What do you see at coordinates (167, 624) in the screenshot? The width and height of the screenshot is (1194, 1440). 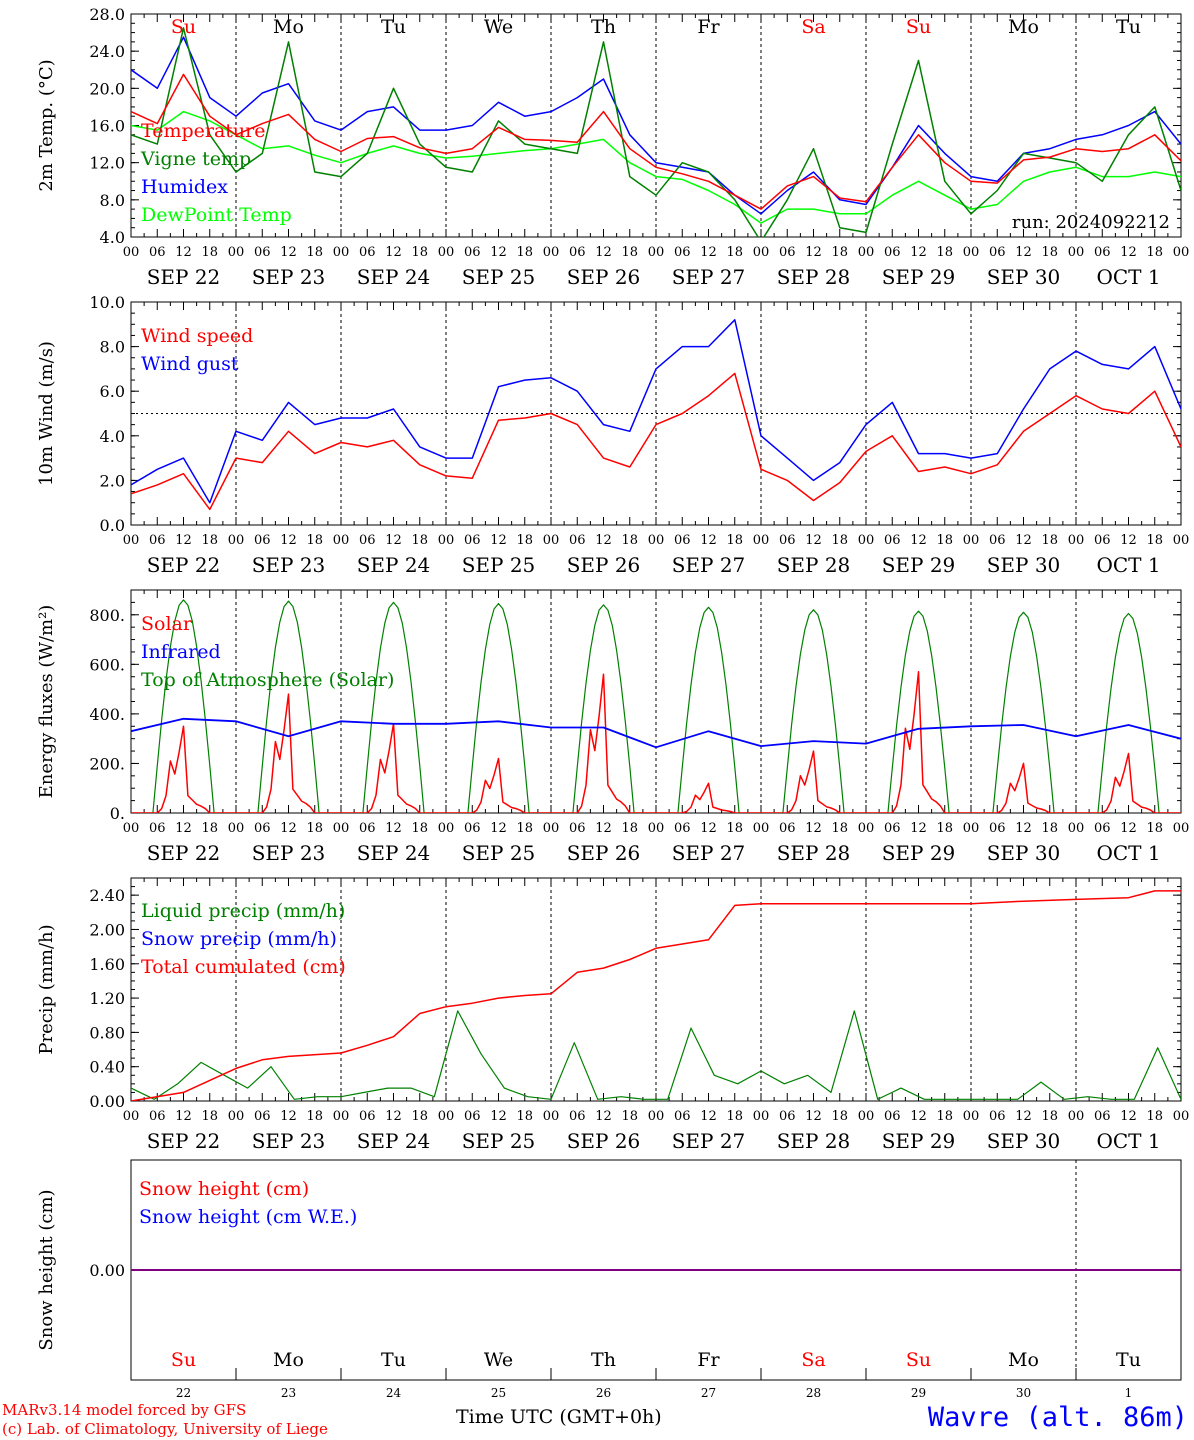 I see `legend-entry: Solar` at bounding box center [167, 624].